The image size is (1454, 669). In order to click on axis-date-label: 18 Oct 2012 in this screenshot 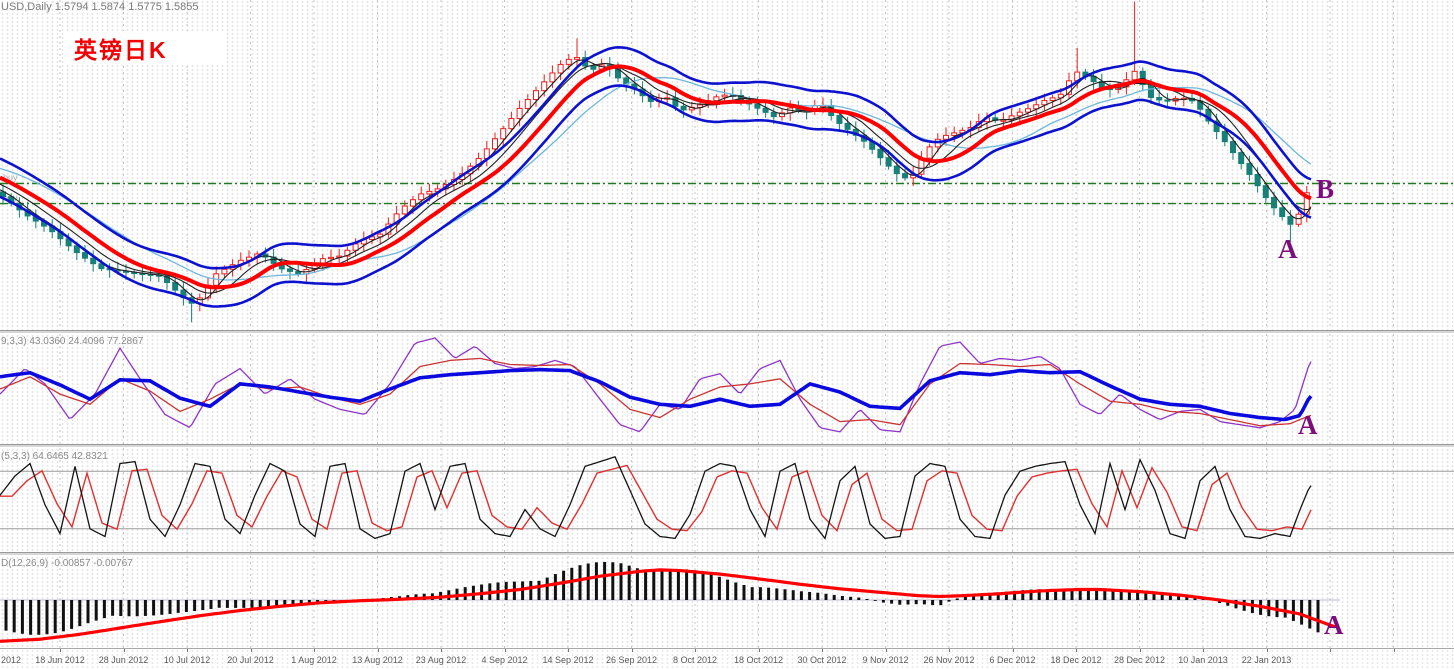, I will do `click(758, 660)`.